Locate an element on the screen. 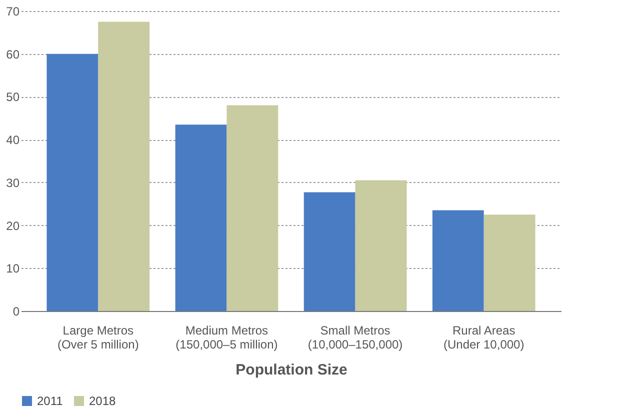  y-tick-label: 20 is located at coordinates (13, 225).